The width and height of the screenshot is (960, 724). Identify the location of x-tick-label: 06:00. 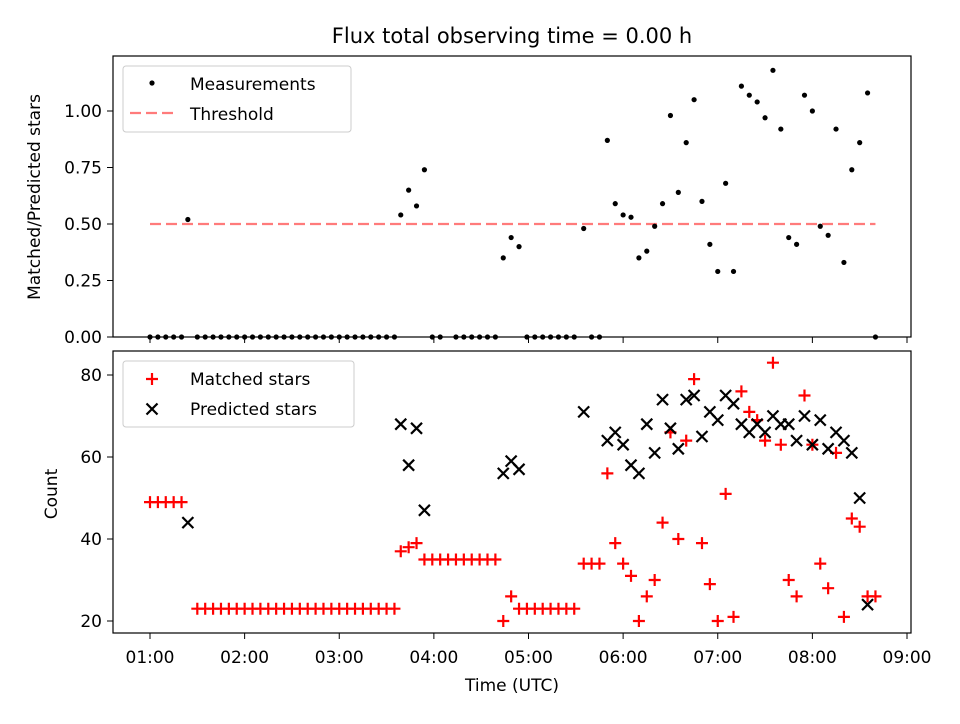
(623, 658).